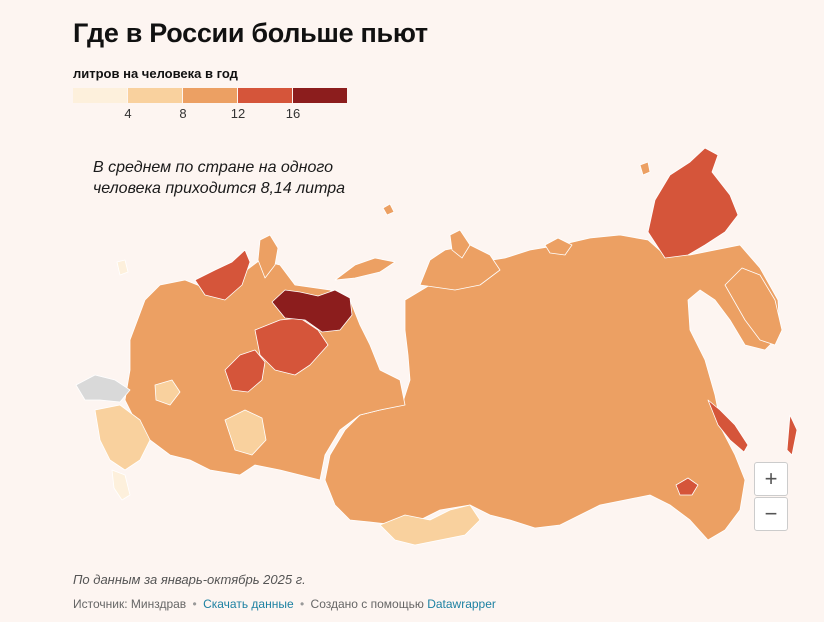  What do you see at coordinates (219, 188) in the screenshot?
I see `annotation-line: человека приходится 8,14 литра` at bounding box center [219, 188].